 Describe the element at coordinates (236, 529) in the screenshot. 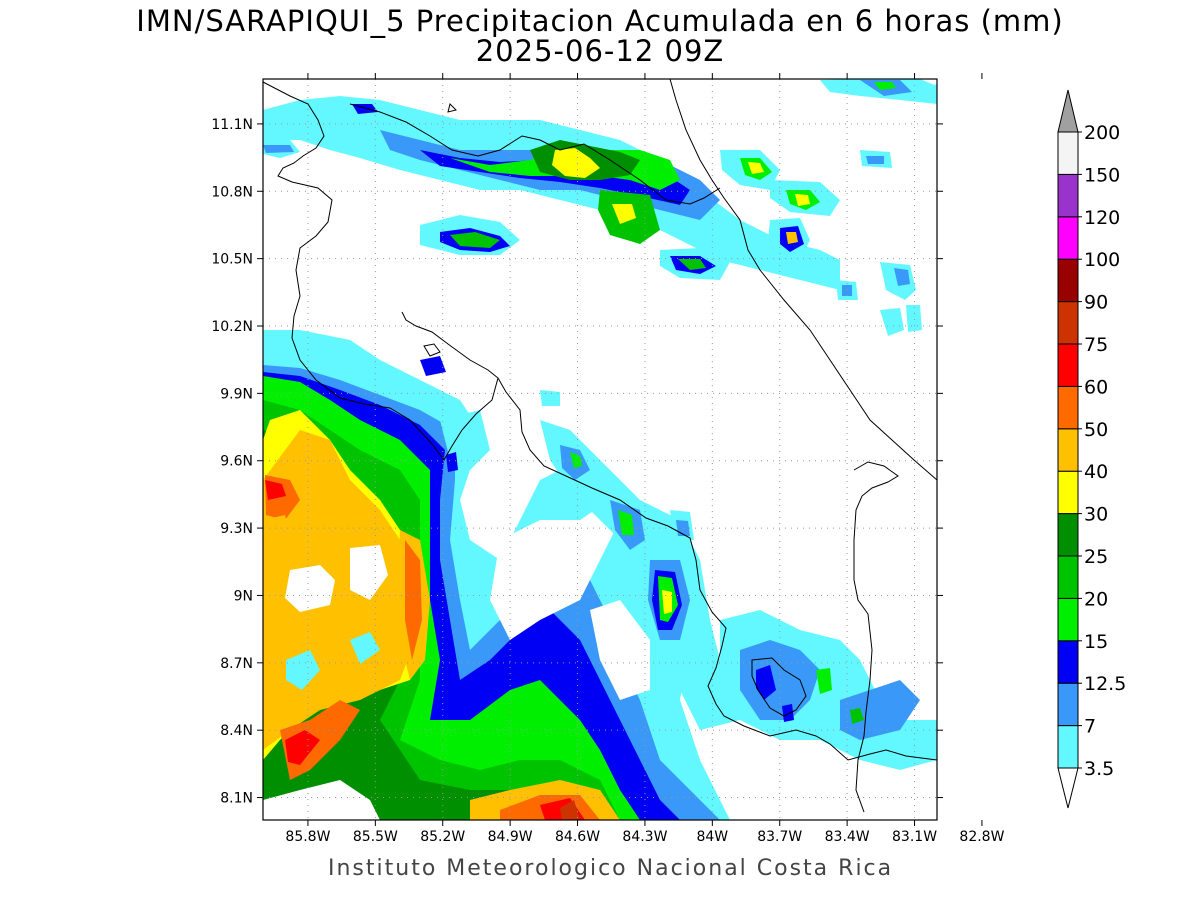

I see `lat-tick-label: 9.3N` at that location.